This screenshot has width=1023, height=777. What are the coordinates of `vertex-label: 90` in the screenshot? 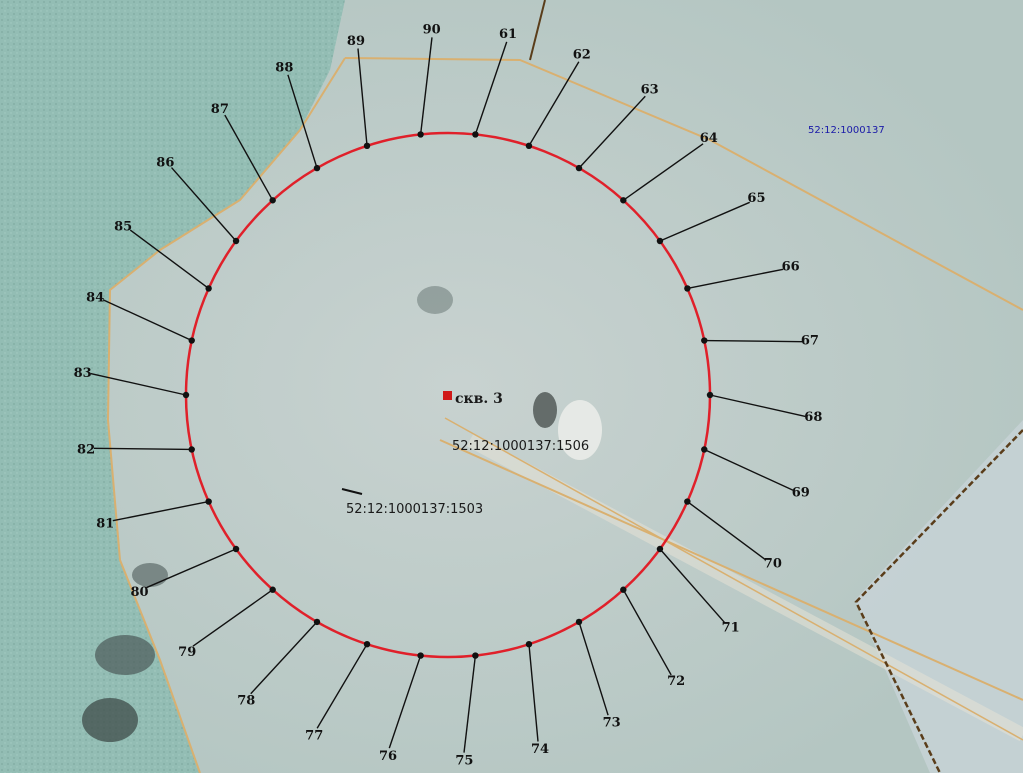 It's located at (432, 29).